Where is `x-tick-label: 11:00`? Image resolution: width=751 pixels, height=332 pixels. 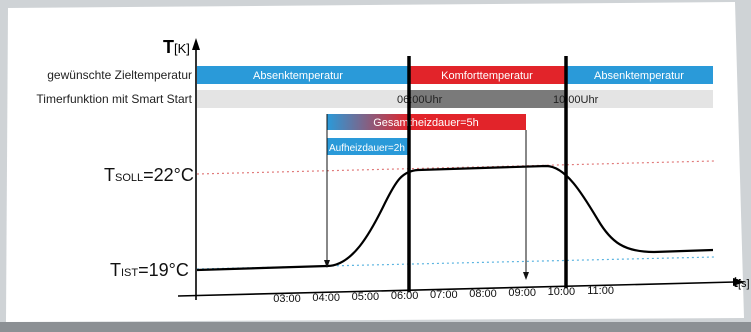 x-tick-label: 11:00 is located at coordinates (600, 291).